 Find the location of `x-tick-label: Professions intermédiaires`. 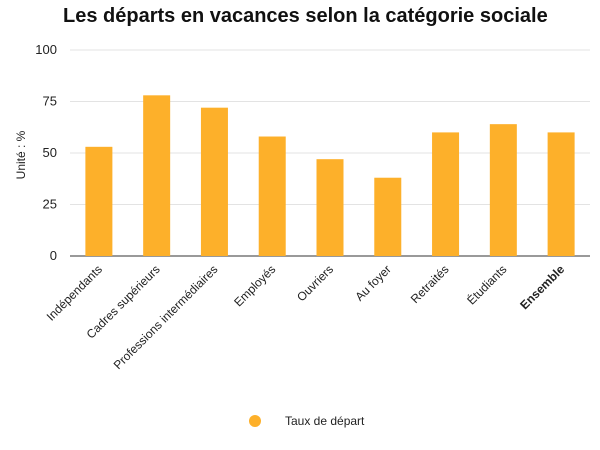

x-tick-label: Professions intermédiaires is located at coordinates (166, 317).